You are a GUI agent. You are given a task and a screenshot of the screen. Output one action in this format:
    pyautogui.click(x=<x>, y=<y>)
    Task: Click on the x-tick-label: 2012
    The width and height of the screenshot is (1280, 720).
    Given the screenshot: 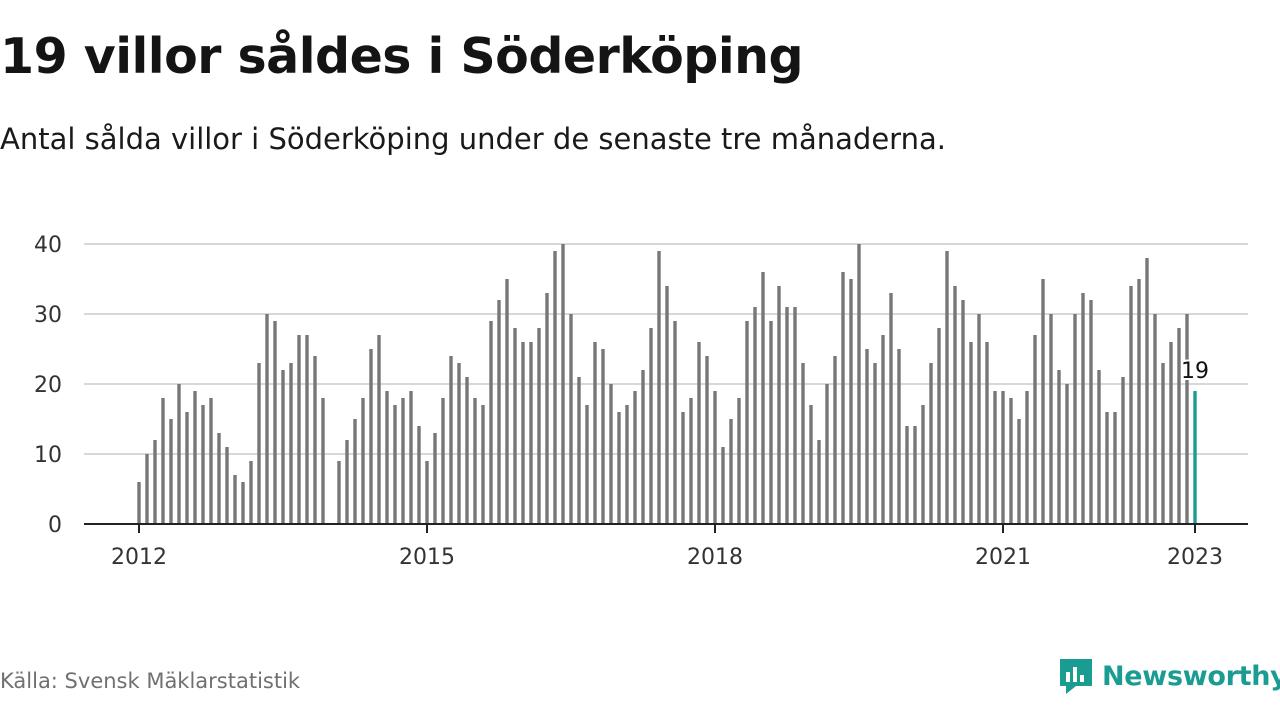 What is the action you would take?
    pyautogui.click(x=139, y=557)
    